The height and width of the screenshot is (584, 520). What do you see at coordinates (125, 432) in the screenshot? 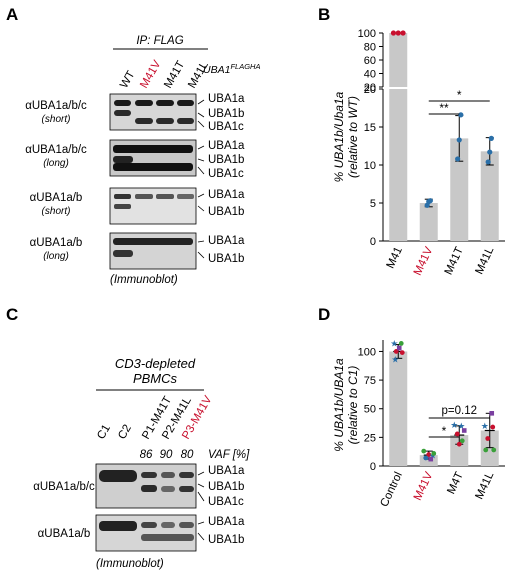
I see `lane-label-c2: C2` at bounding box center [125, 432].